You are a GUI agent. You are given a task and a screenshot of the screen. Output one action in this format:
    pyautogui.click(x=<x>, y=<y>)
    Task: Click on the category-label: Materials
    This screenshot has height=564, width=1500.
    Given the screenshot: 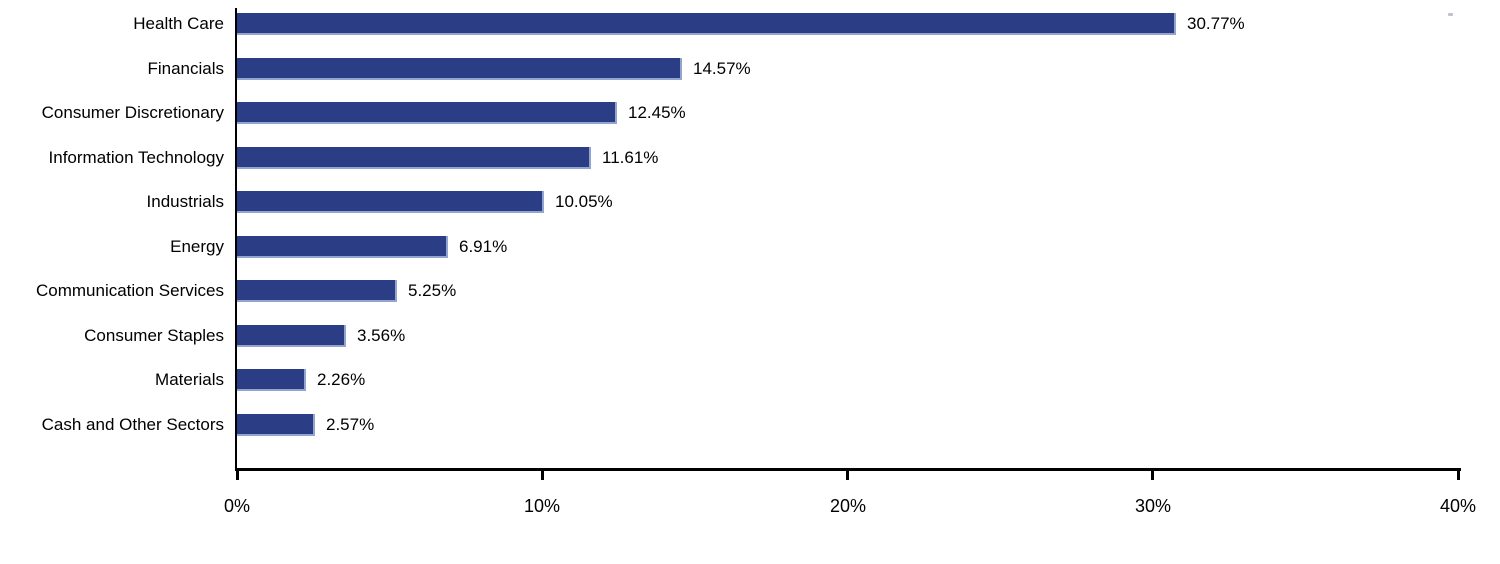 What is the action you would take?
    pyautogui.click(x=189, y=379)
    